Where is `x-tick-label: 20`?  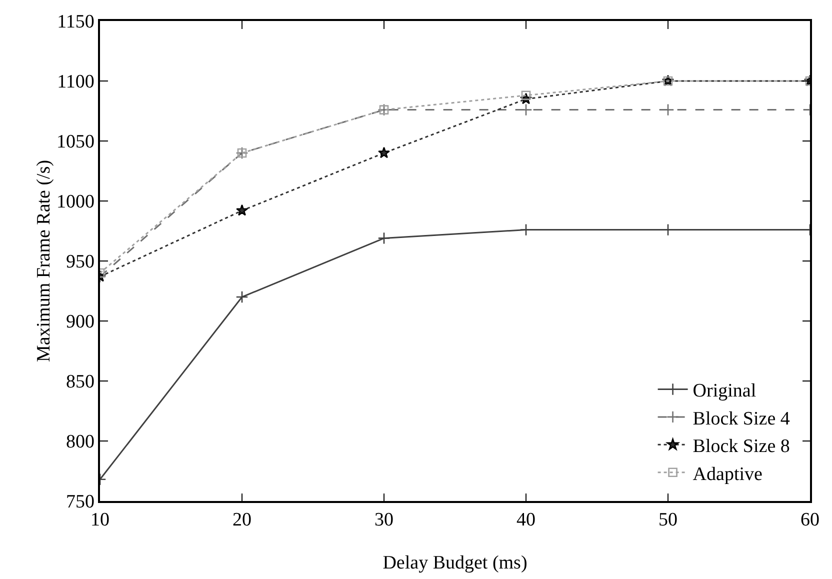
x-tick-label: 20 is located at coordinates (242, 520).